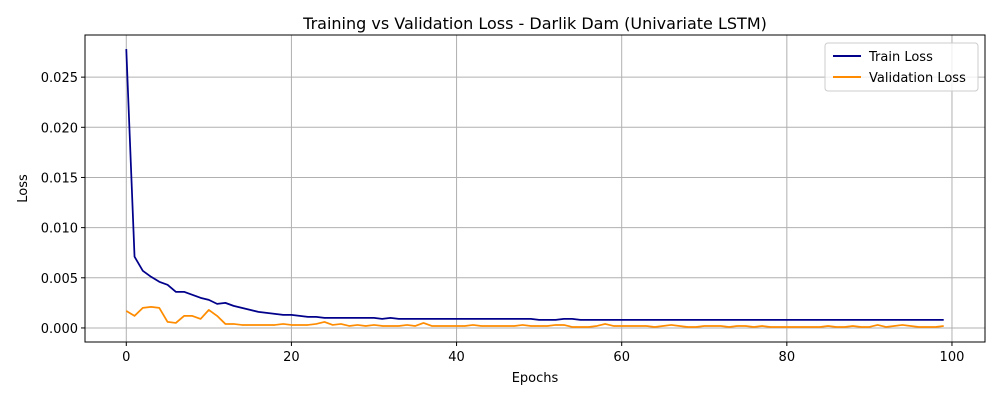 This screenshot has width=1000, height=400. I want to click on y-tick-label: 0.025, so click(59, 78).